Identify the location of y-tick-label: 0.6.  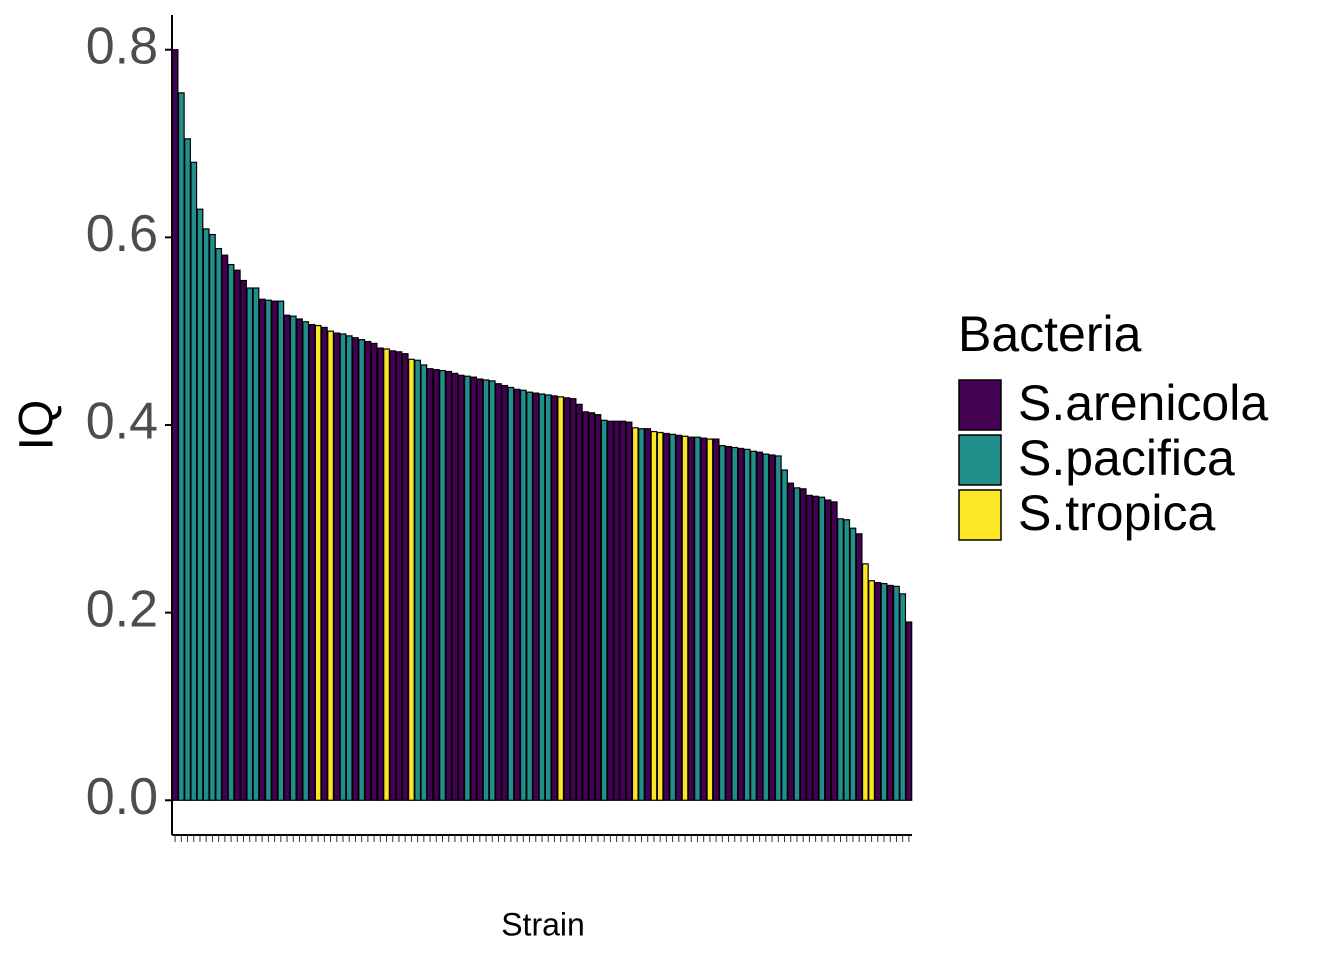
(122, 234).